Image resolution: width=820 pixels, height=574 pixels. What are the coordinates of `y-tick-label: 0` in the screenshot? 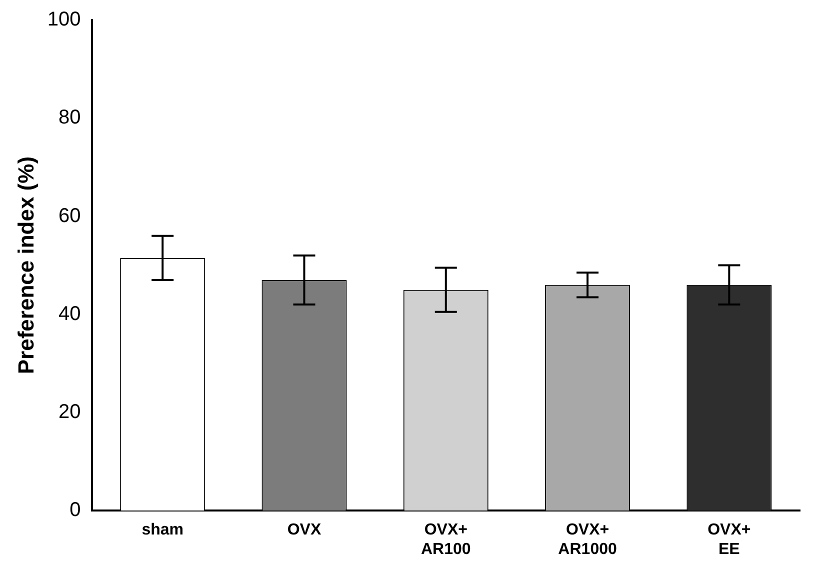 It's located at (75, 510).